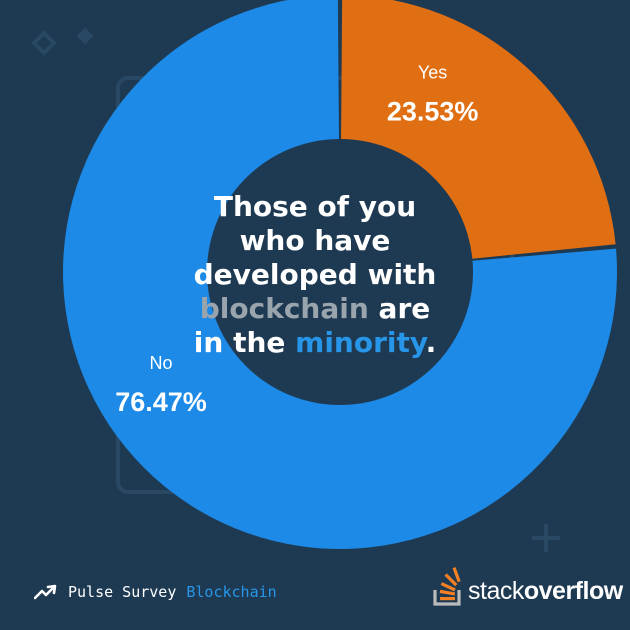  I want to click on survey-topic: Blockchain, so click(231, 592).